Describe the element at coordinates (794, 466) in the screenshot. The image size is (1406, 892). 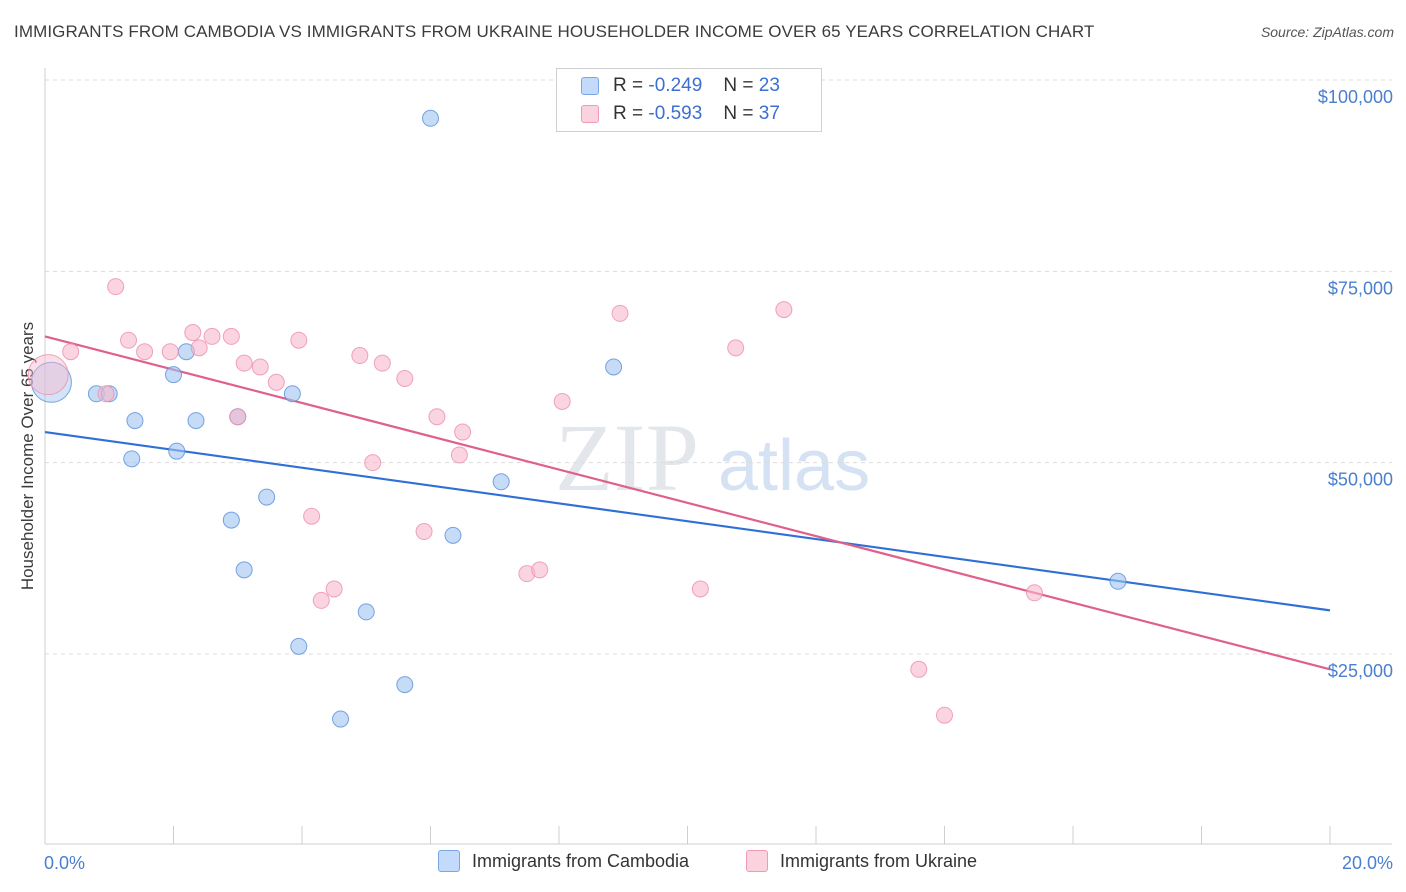
I see `watermark-atlas: atlas` at that location.